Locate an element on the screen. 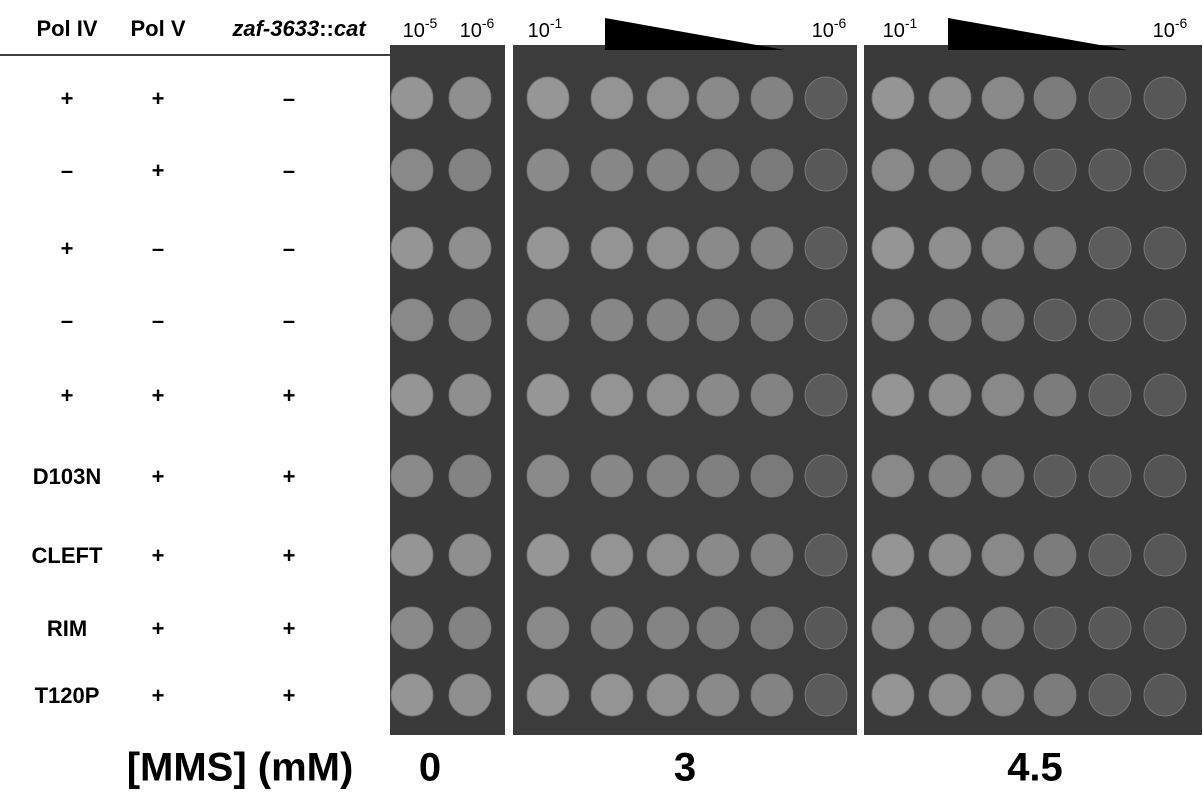  genotype-cell: D103N is located at coordinates (67, 476).